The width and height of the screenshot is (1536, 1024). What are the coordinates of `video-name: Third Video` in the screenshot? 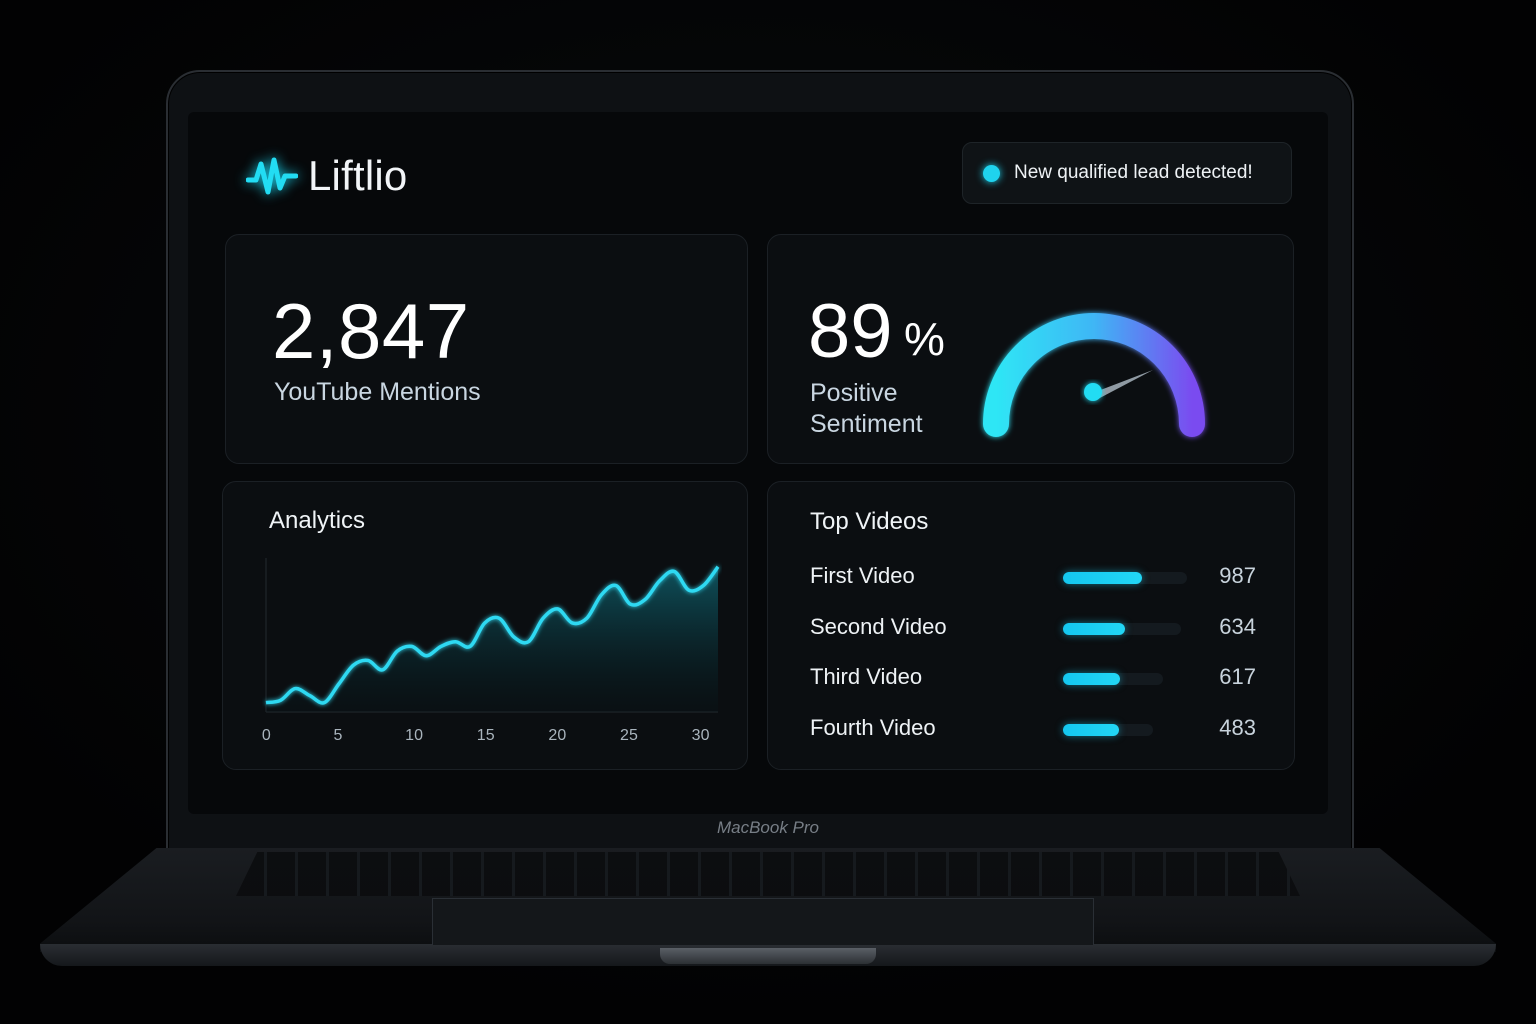 It's located at (866, 676).